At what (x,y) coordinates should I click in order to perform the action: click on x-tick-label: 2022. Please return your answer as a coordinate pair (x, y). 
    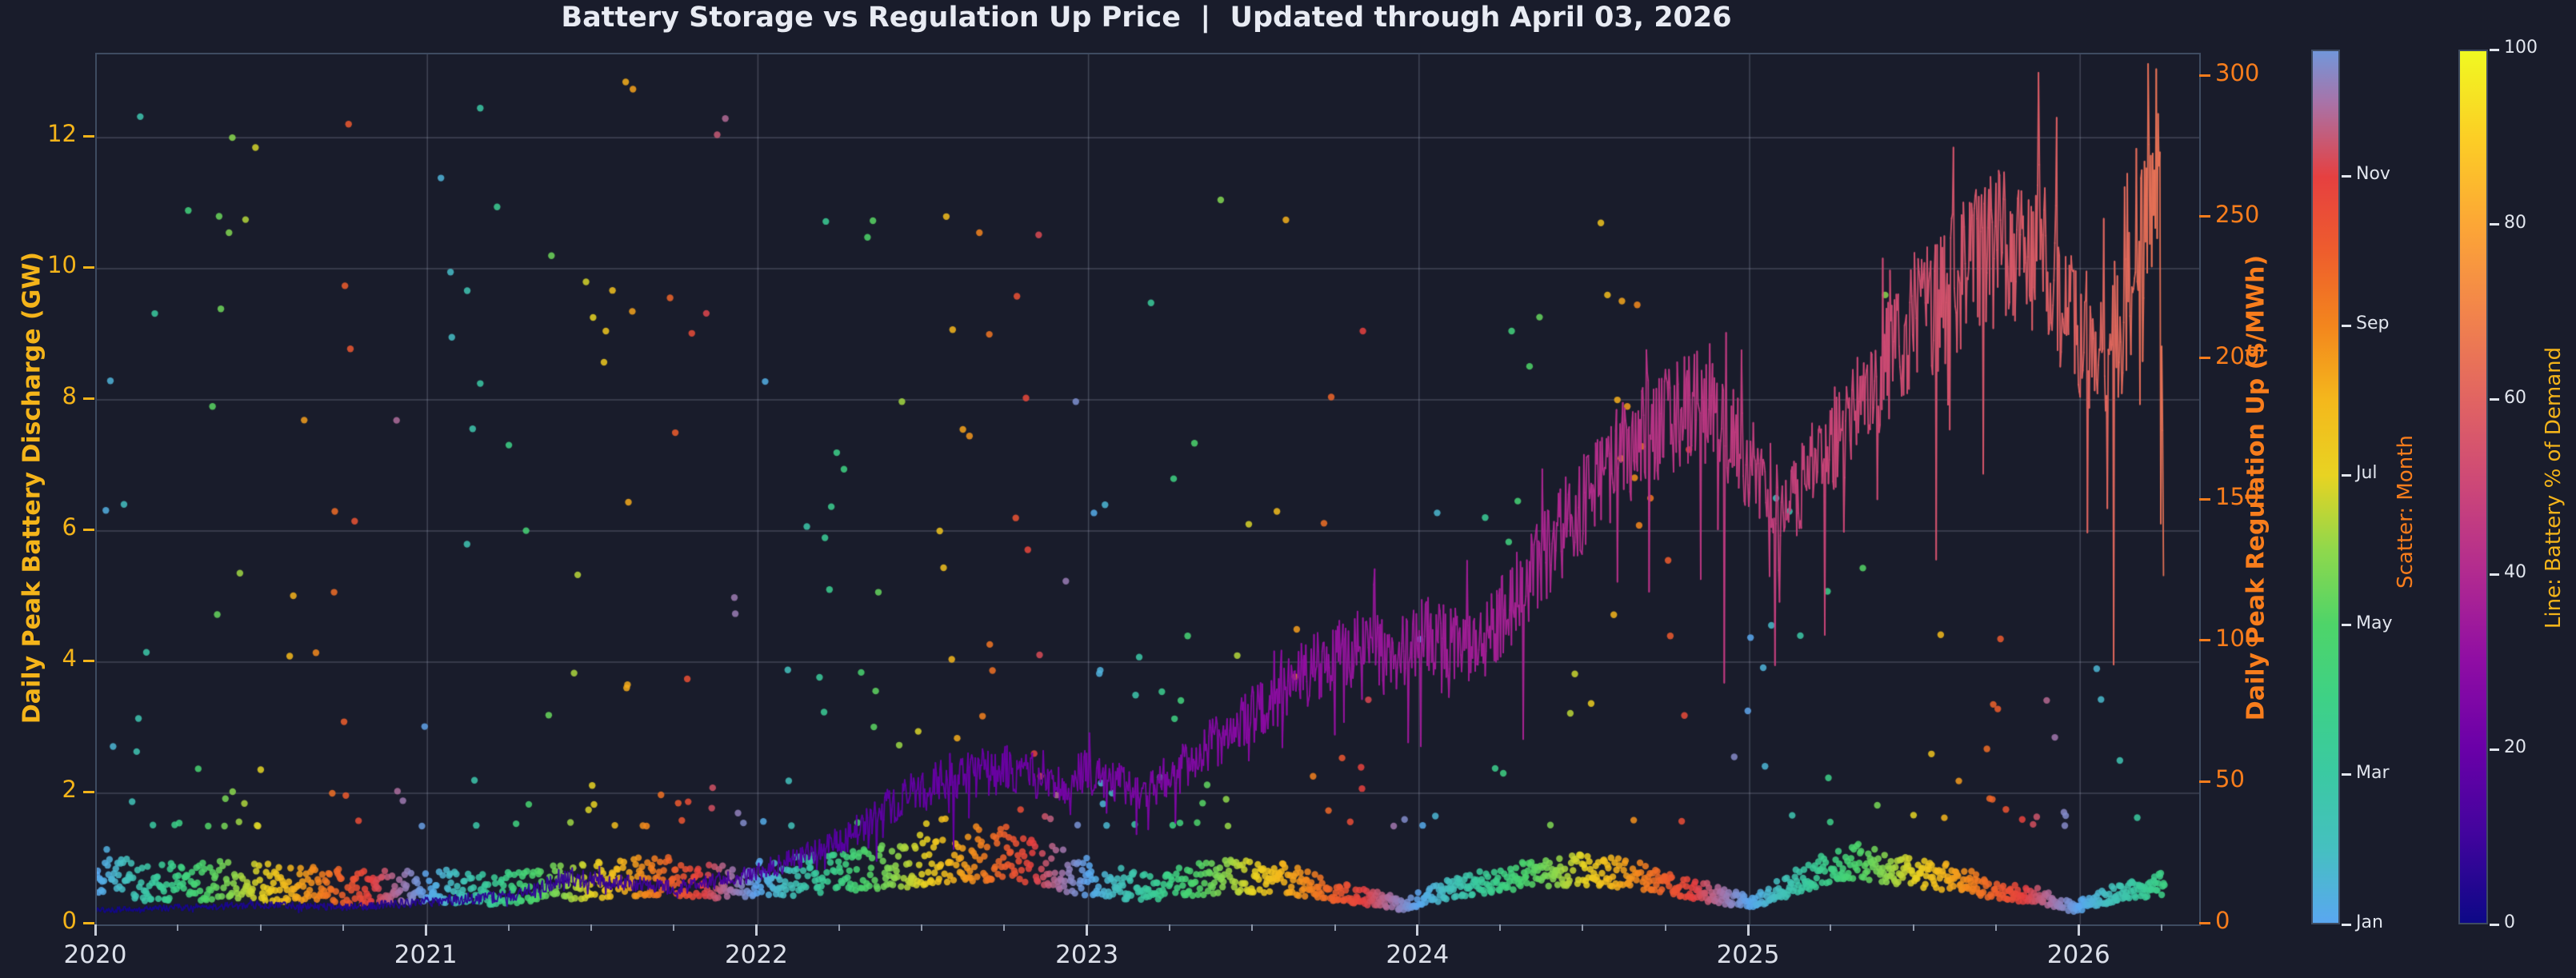
    Looking at the image, I should click on (756, 955).